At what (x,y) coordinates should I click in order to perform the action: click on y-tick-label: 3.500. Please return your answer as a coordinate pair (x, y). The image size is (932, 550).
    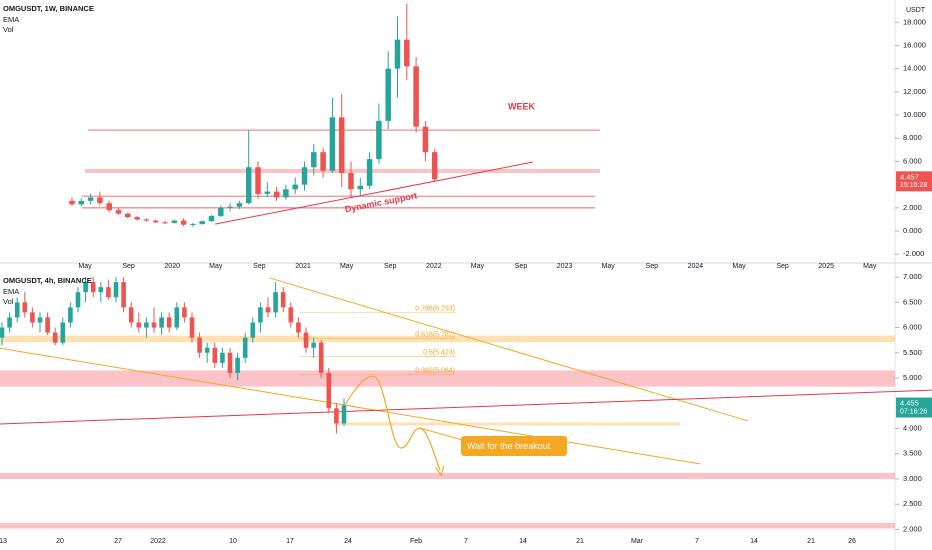
    Looking at the image, I should click on (912, 453).